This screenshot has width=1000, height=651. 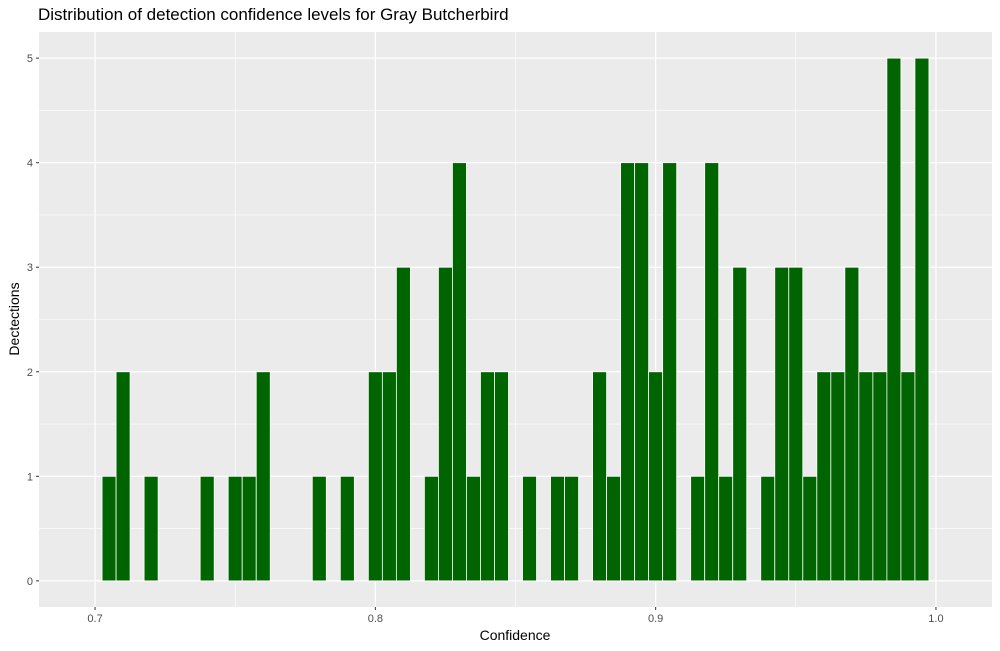 I want to click on y-axis-ticks: 0 1 2 3 4 5, so click(x=33, y=320).